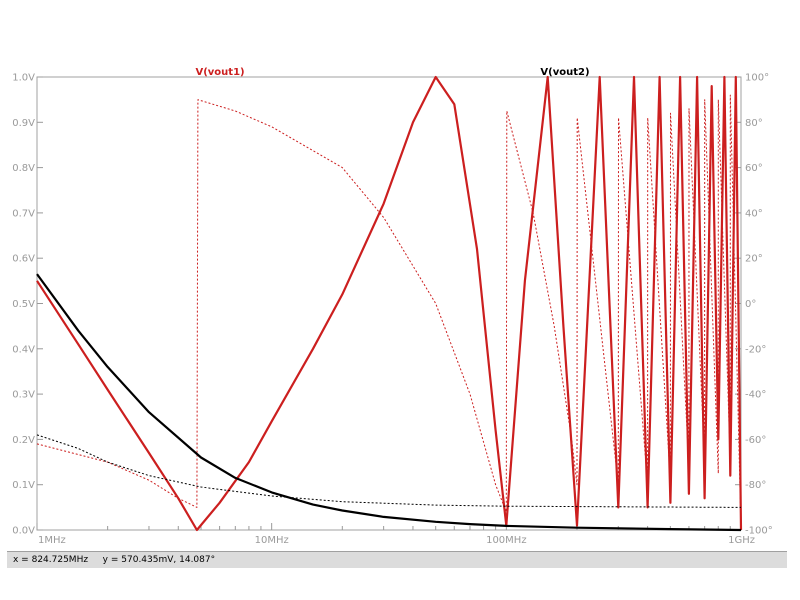 This screenshot has width=800, height=600. I want to click on y-right-tick-label: -40°, so click(755, 395).